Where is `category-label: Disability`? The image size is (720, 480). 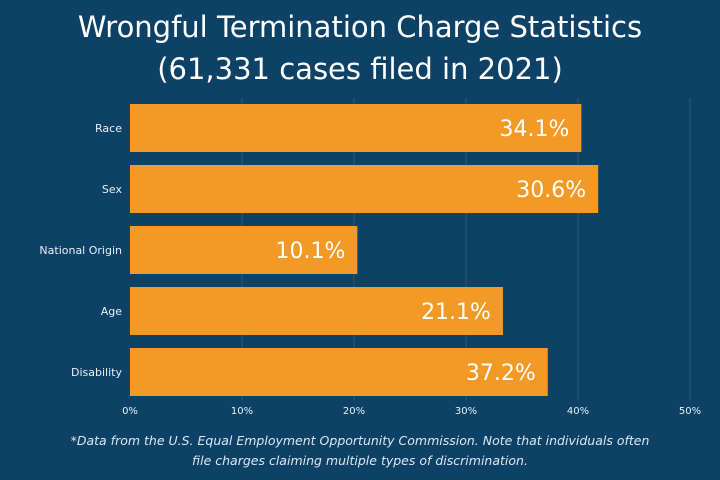
category-label: Disability is located at coordinates (96, 372).